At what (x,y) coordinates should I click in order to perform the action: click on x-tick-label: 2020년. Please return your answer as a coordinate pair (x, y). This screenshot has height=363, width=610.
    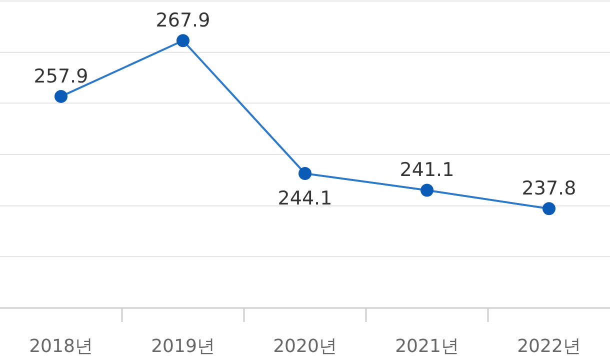
    Looking at the image, I should click on (305, 346).